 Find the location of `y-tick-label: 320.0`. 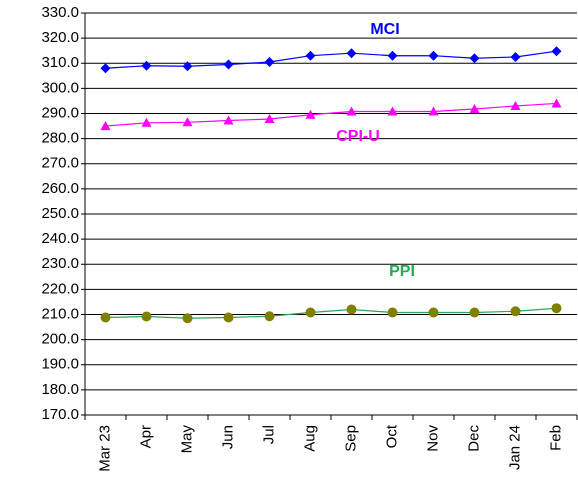

y-tick-label: 320.0 is located at coordinates (60, 37).